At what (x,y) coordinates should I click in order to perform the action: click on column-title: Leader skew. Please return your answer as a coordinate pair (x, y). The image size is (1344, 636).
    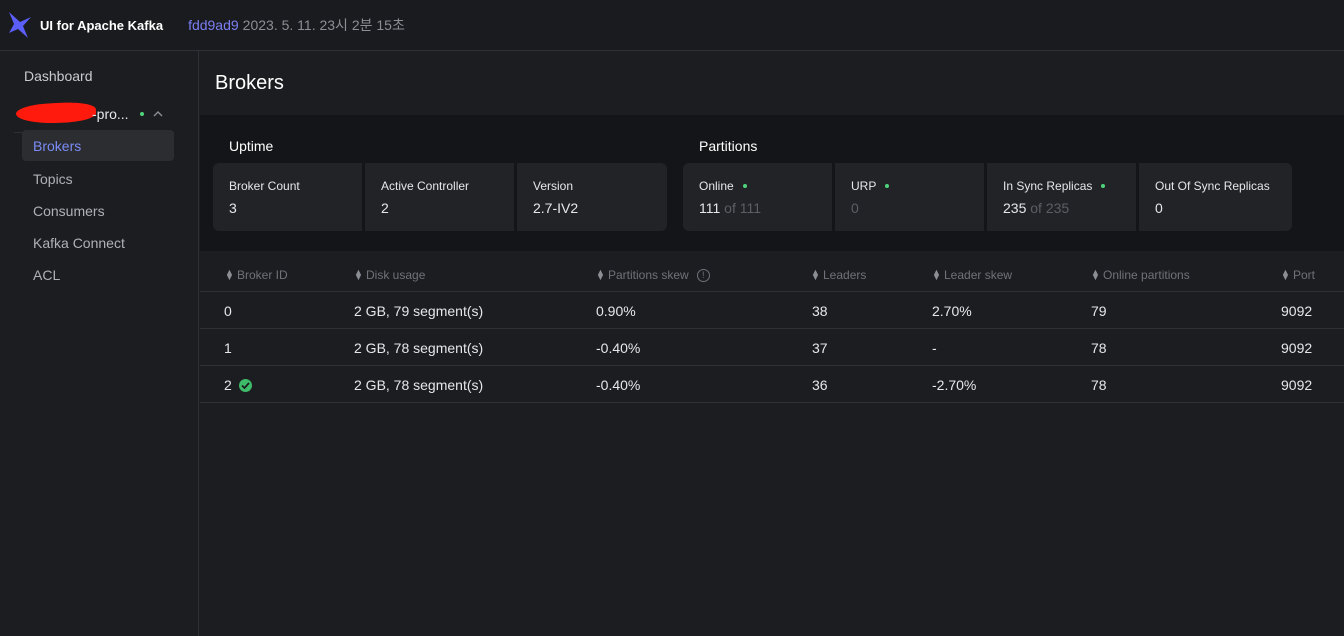
    Looking at the image, I should click on (978, 275).